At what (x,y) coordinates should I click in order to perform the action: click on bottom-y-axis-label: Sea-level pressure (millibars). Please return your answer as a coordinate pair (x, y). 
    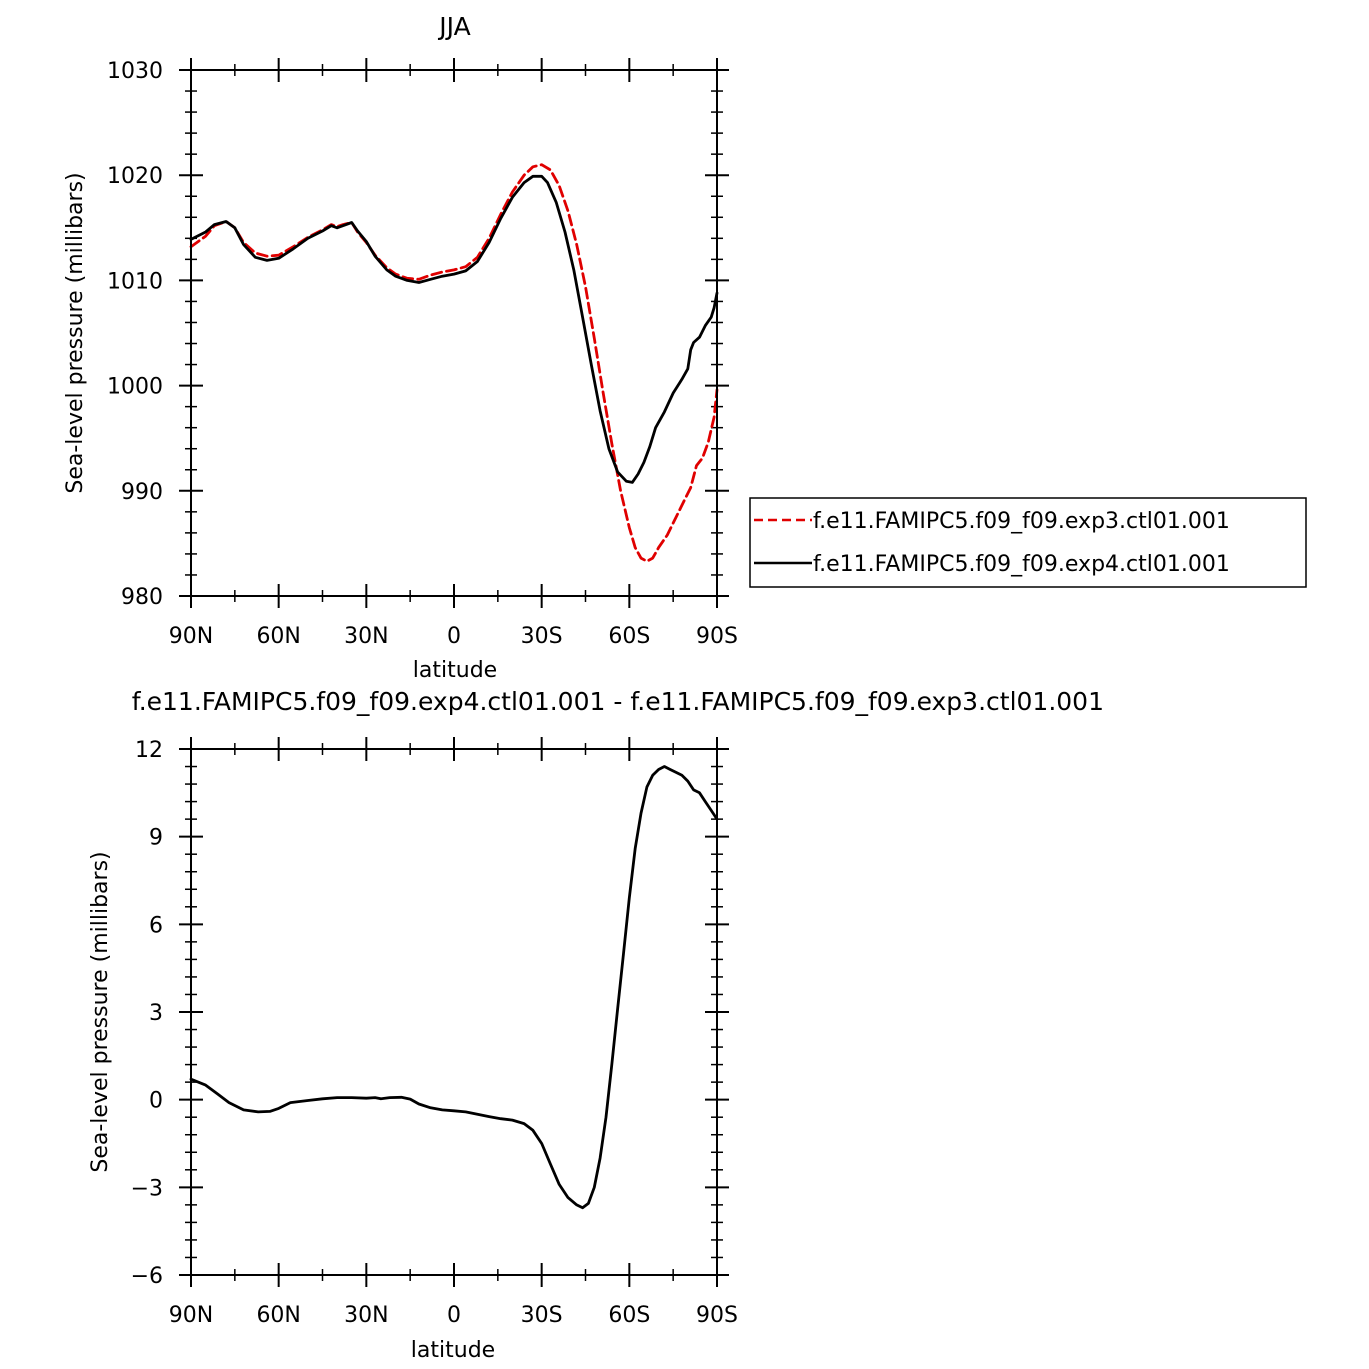
    Looking at the image, I should click on (100, 1011).